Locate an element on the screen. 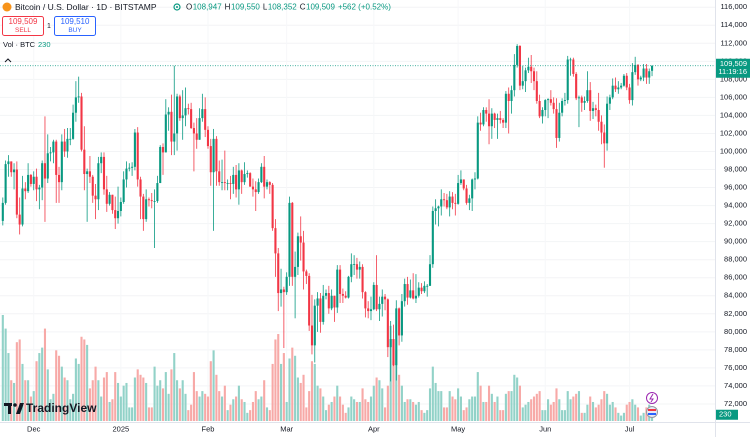 The image size is (750, 437). legend-value: 108,352 is located at coordinates (282, 7).